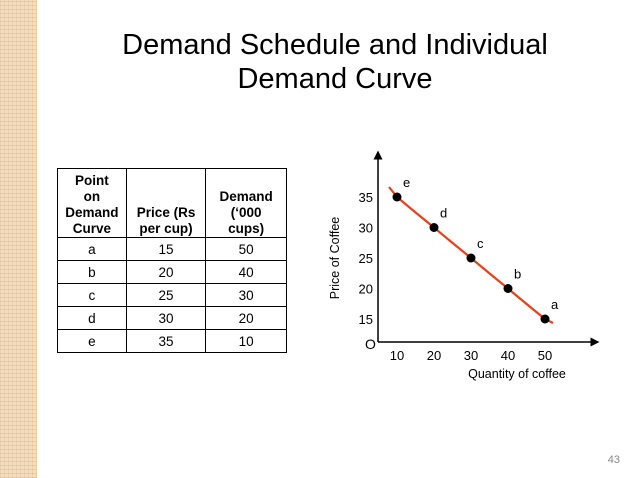 The width and height of the screenshot is (638, 478). I want to click on data-point-a, so click(545, 319).